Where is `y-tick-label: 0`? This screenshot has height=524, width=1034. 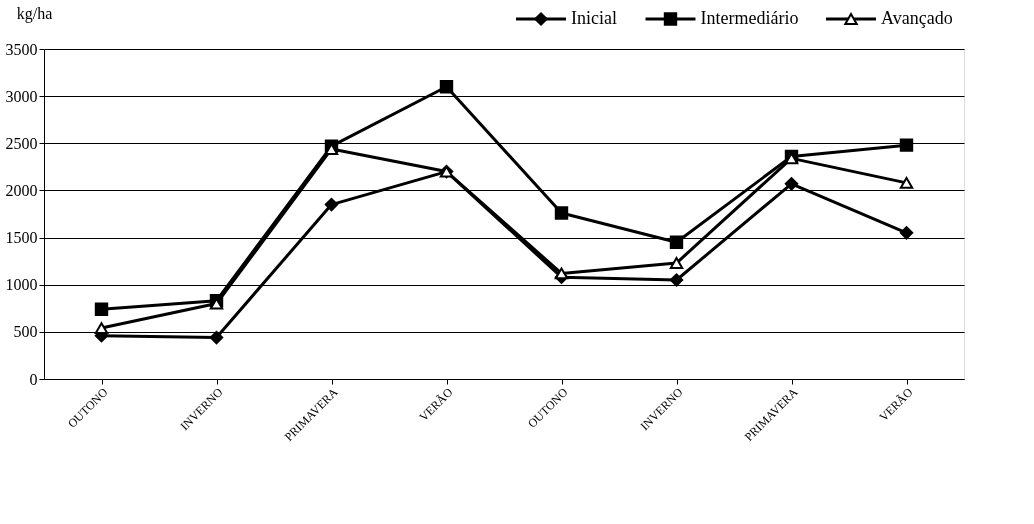 y-tick-label: 0 is located at coordinates (33, 379).